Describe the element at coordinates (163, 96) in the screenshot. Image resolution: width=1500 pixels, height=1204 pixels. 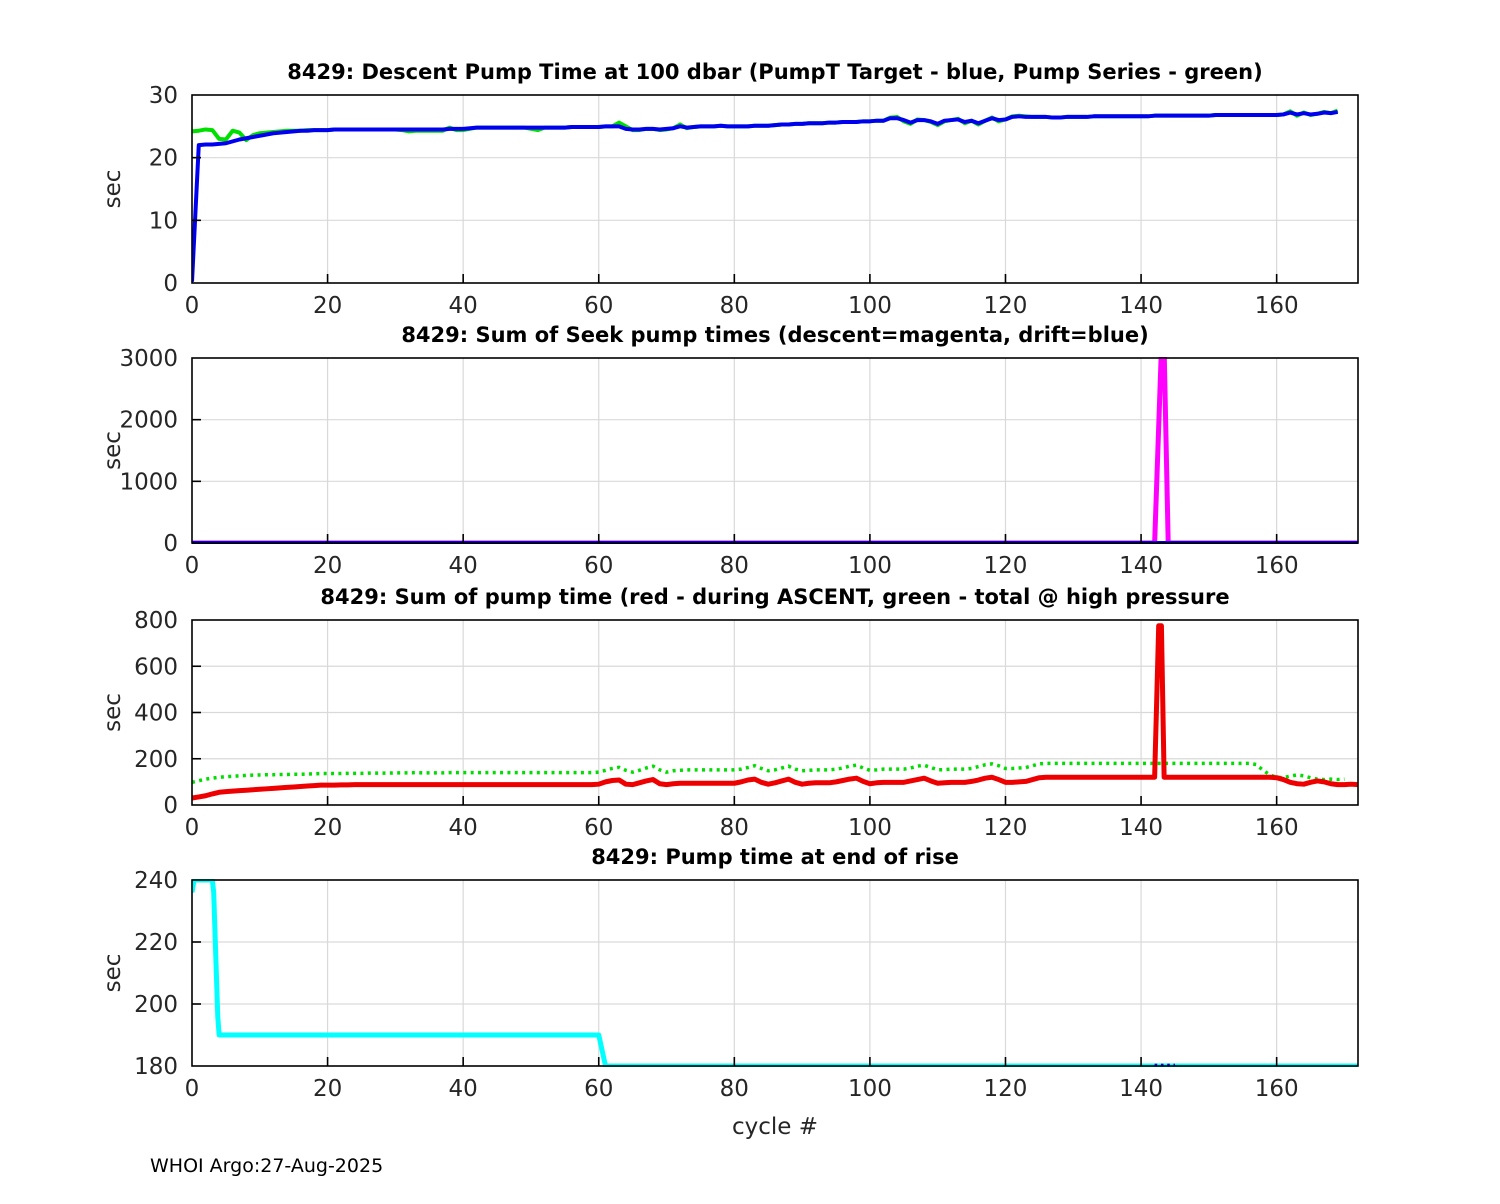
I see `y-tick-label: 30` at that location.